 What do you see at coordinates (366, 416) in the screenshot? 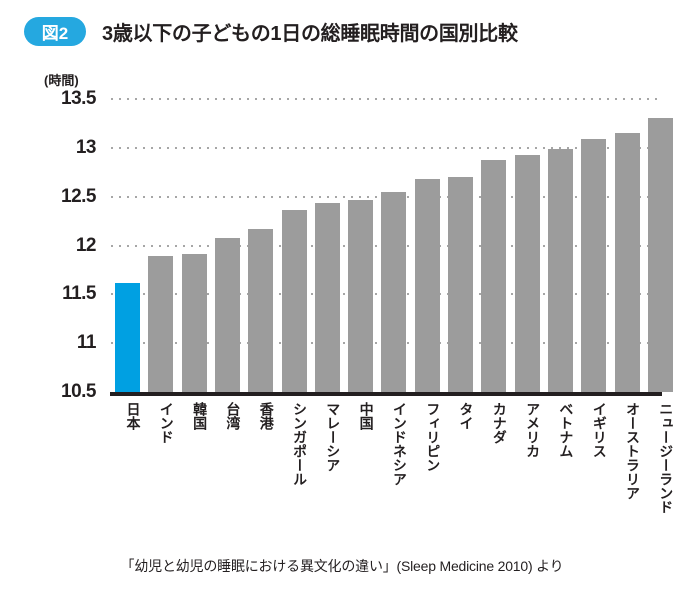
I see `x-axis-label-中国: 中国` at bounding box center [366, 416].